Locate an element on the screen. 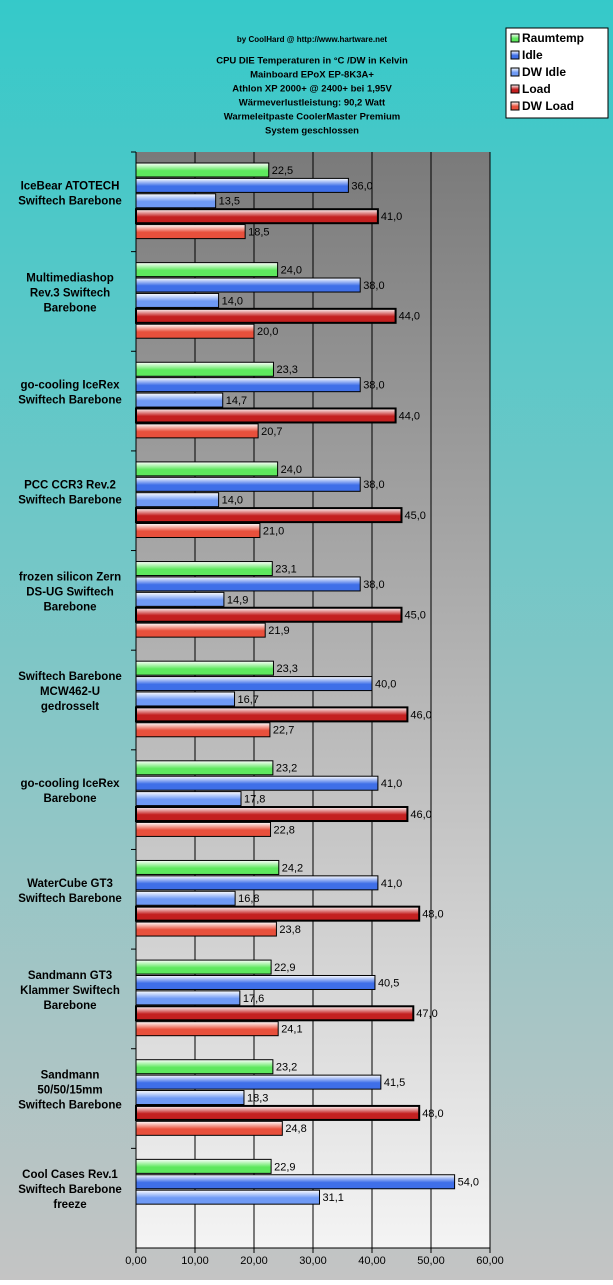 This screenshot has height=1285, width=613. data-label: 48,0 is located at coordinates (432, 915).